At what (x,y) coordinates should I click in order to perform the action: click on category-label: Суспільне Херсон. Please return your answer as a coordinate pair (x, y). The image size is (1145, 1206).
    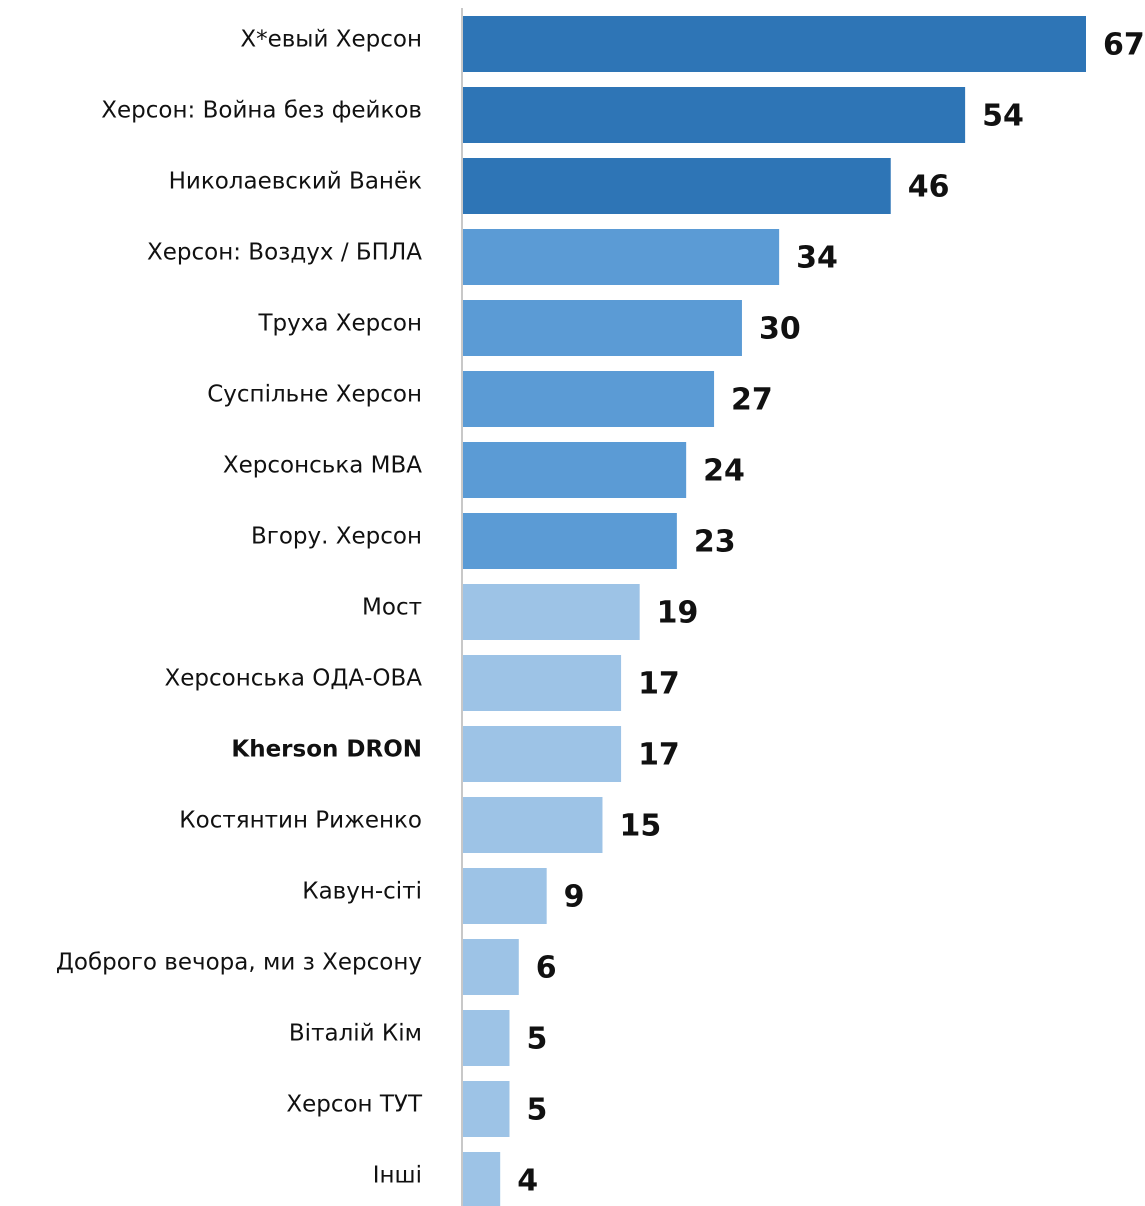
    Looking at the image, I should click on (314, 395).